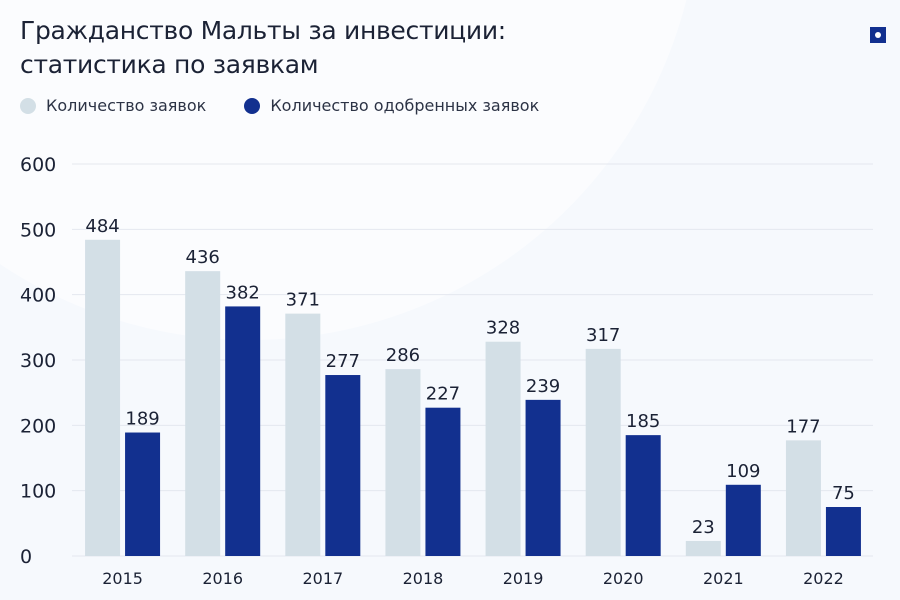  Describe the element at coordinates (303, 300) in the screenshot. I see `data-label: 371` at that location.